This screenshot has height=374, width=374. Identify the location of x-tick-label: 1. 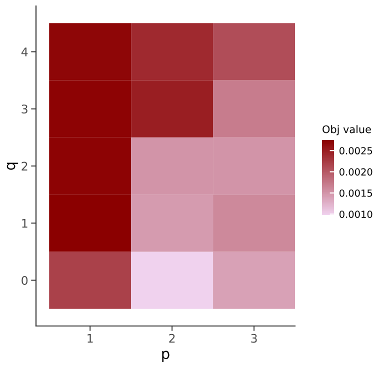
(90, 338).